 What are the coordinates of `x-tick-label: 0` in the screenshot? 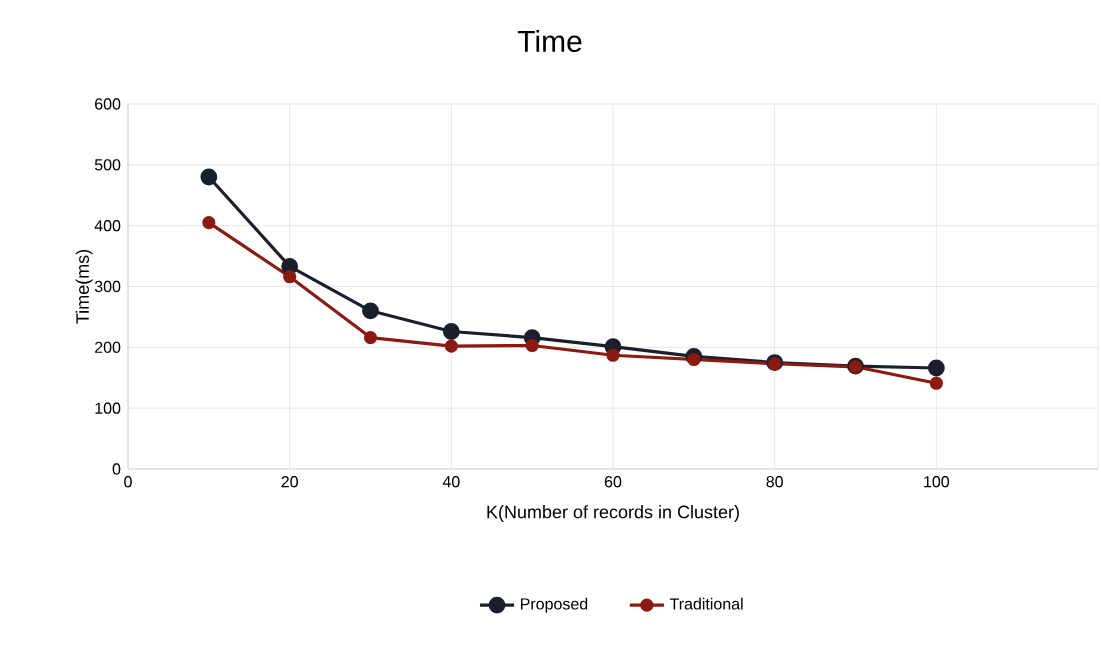 It's located at (128, 482).